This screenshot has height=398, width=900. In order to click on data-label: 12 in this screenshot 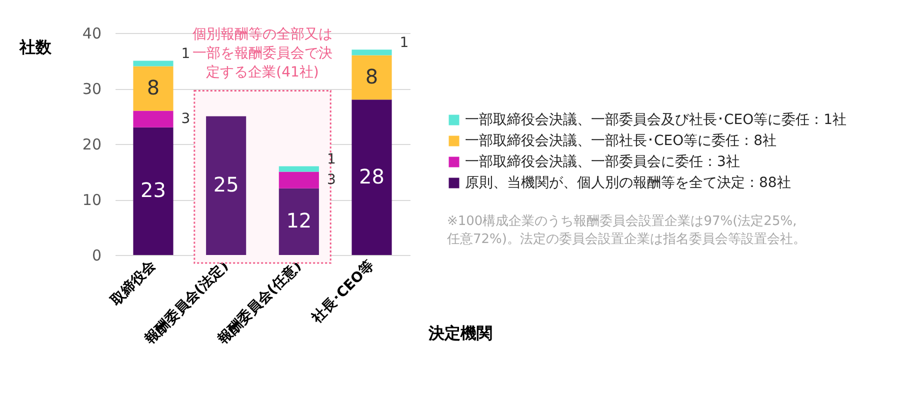, I will do `click(299, 220)`.